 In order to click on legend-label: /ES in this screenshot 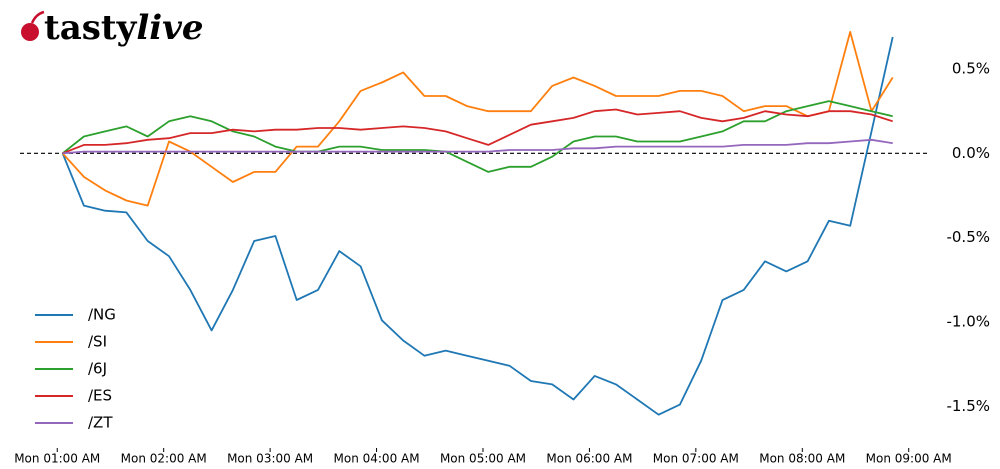, I will do `click(100, 396)`.